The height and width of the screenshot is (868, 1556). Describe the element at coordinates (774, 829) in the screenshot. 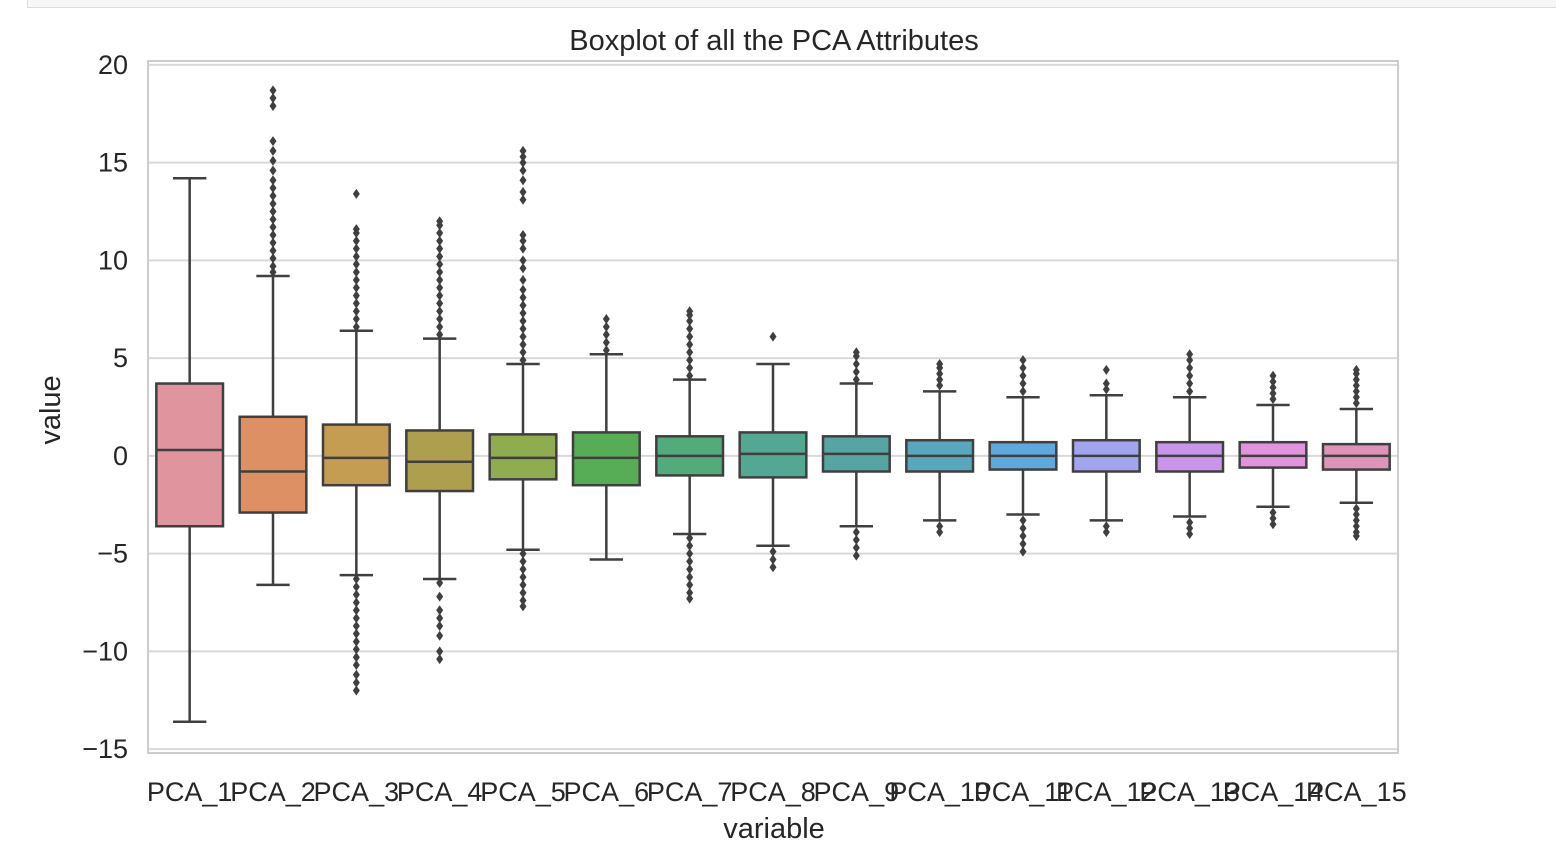

I see `x-axis-title: variable` at that location.